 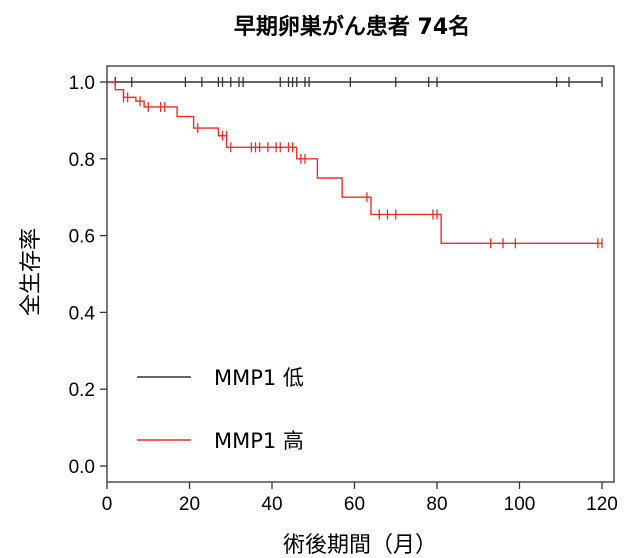 What do you see at coordinates (520, 504) in the screenshot?
I see `x-tick-label-5: 100` at bounding box center [520, 504].